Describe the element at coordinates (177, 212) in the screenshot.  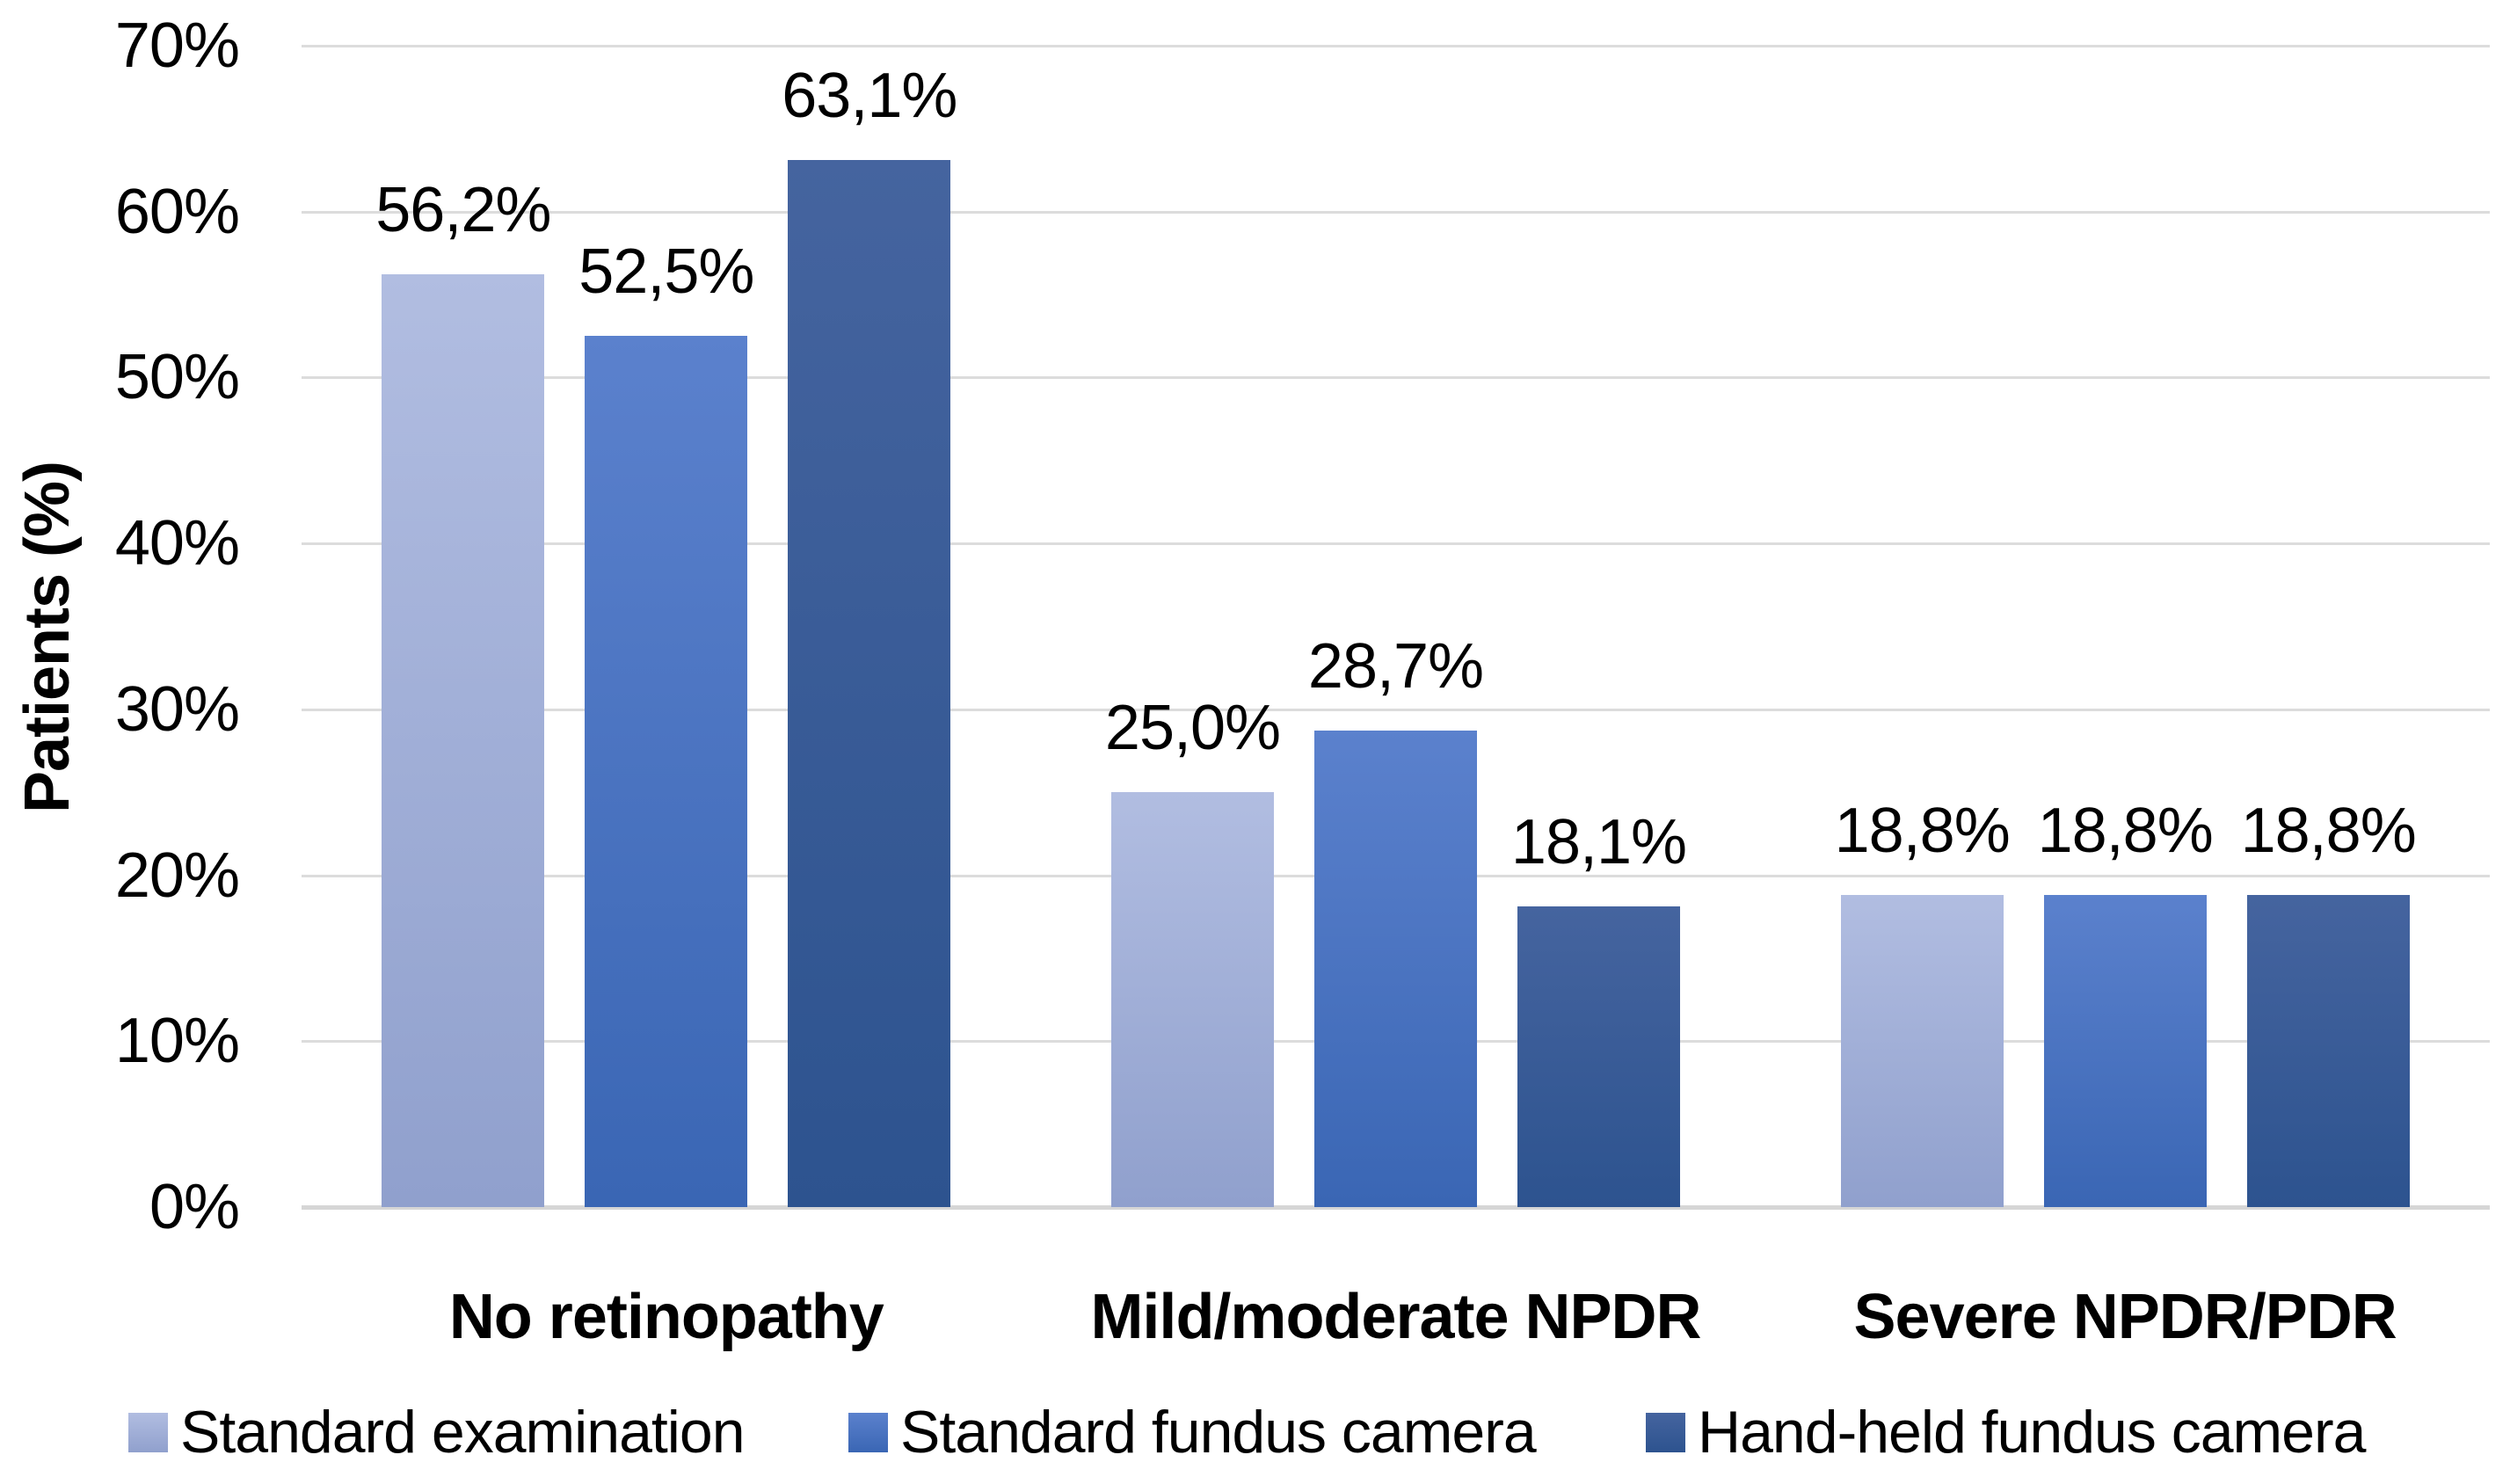
I see `y-tick-label-60%: 60%` at that location.